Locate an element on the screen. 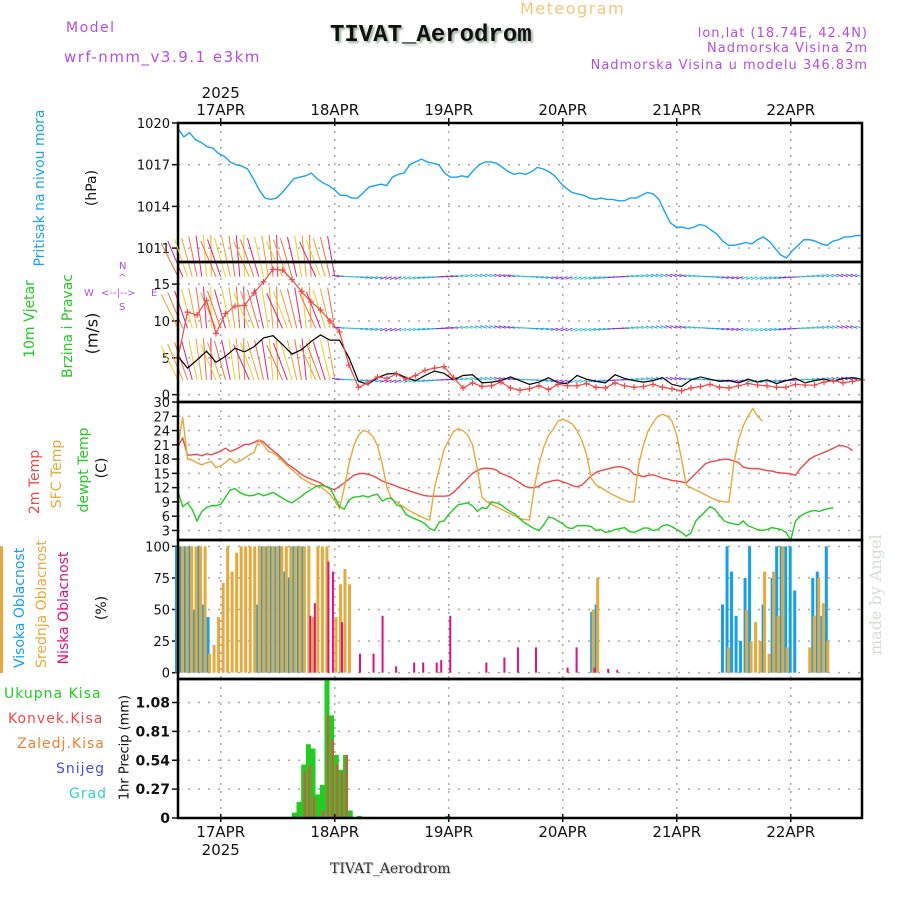  footer-title: TIVAT_Aerodrom is located at coordinates (390, 869).